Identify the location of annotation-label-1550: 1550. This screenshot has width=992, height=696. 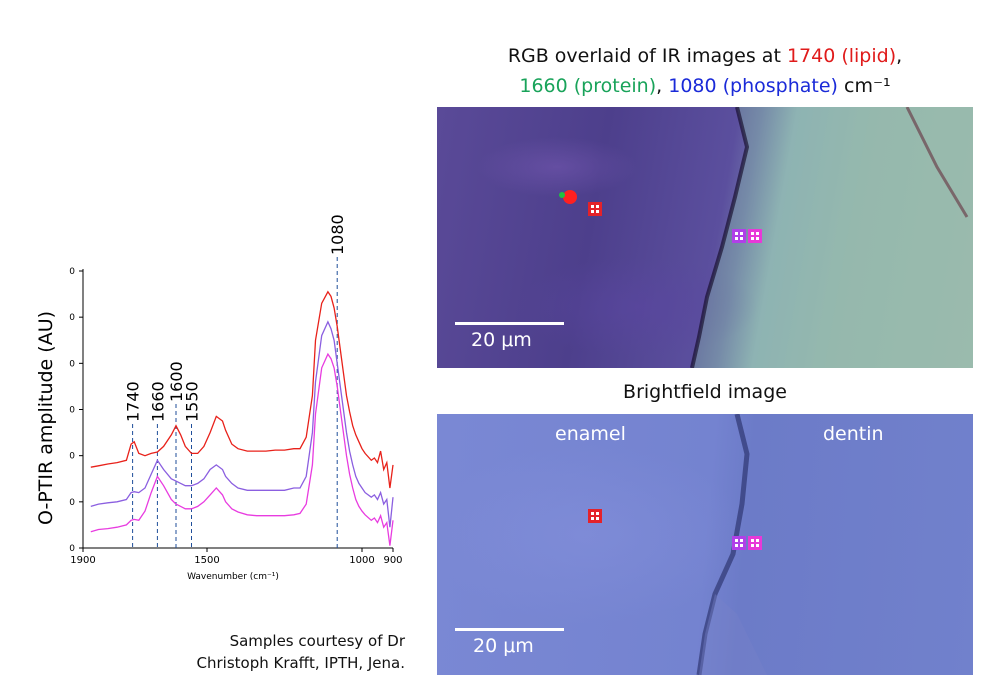
(192, 401).